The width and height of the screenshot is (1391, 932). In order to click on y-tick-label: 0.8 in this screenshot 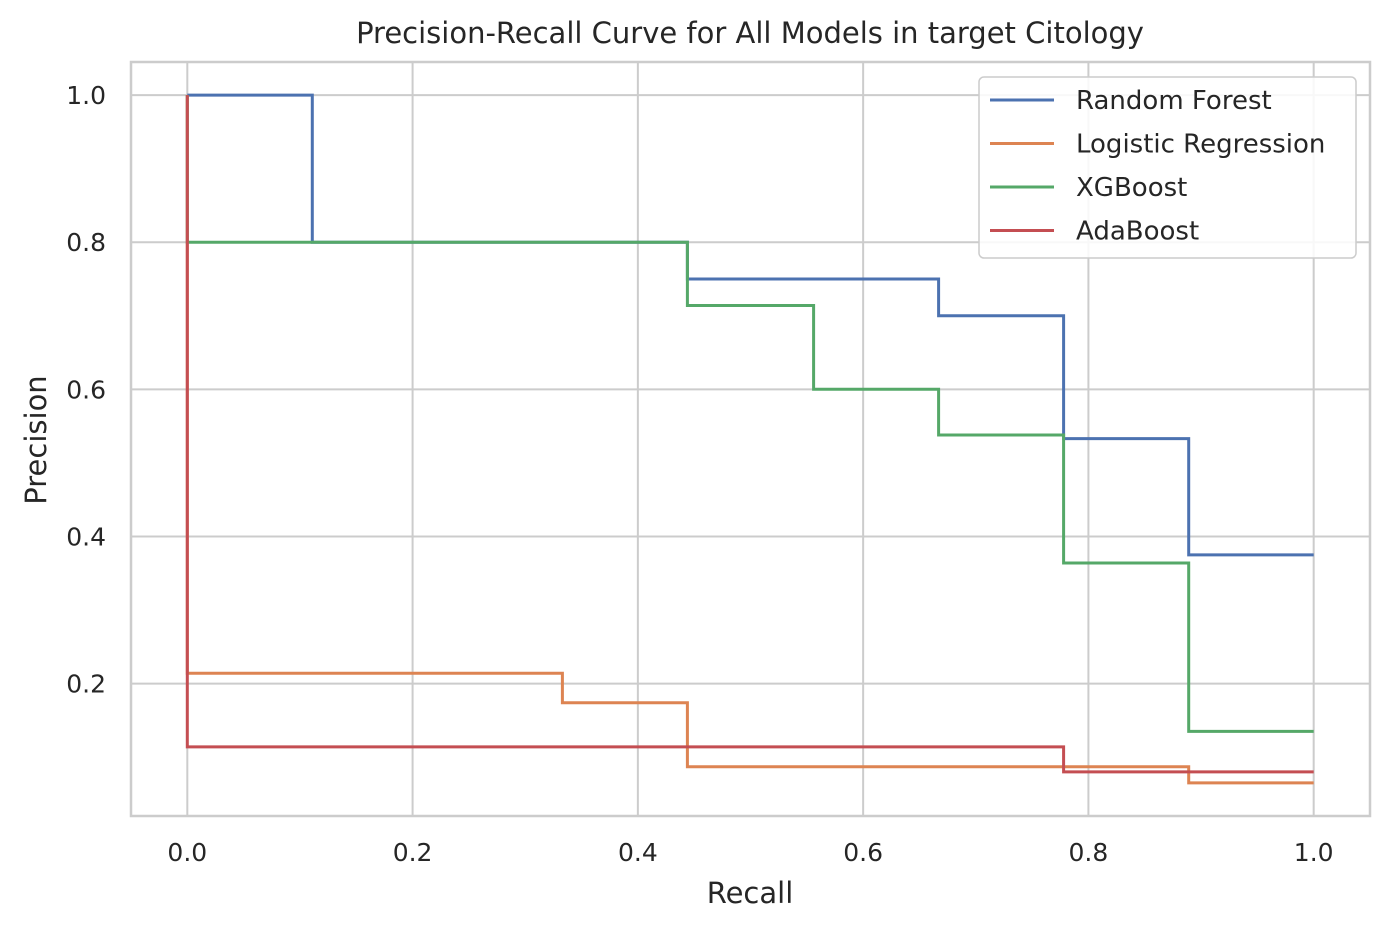, I will do `click(86, 242)`.